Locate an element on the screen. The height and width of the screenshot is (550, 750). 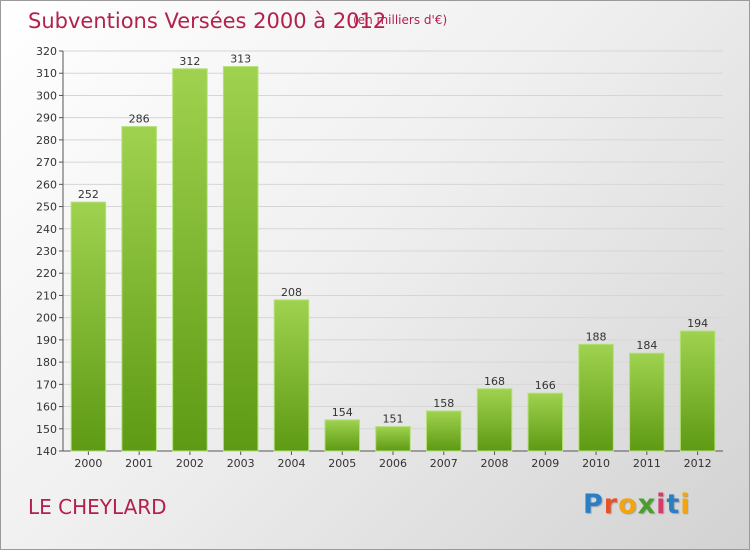
proxiti-logo: Proxiti is located at coordinates (637, 504).